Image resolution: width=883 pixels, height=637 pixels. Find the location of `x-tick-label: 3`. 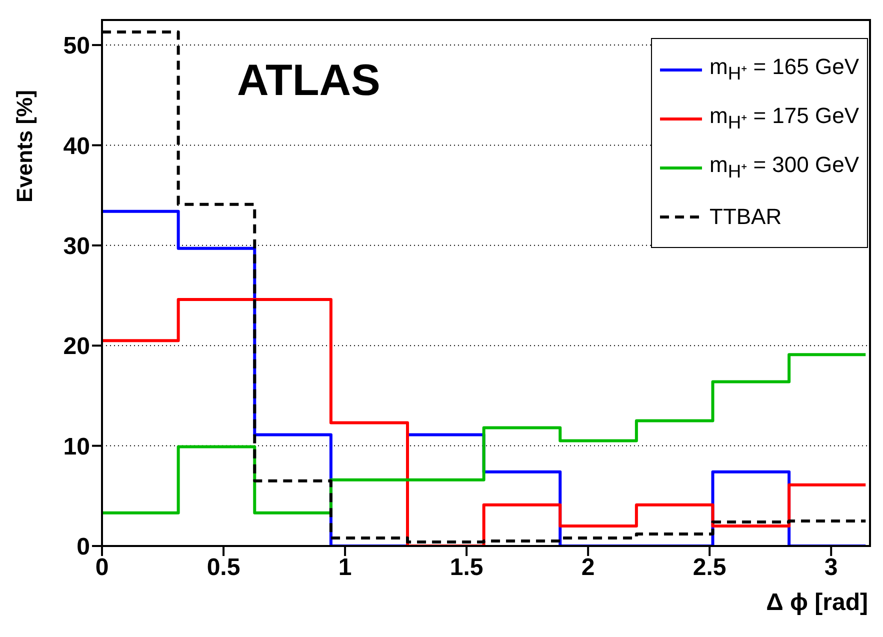

x-tick-label: 3 is located at coordinates (831, 568).